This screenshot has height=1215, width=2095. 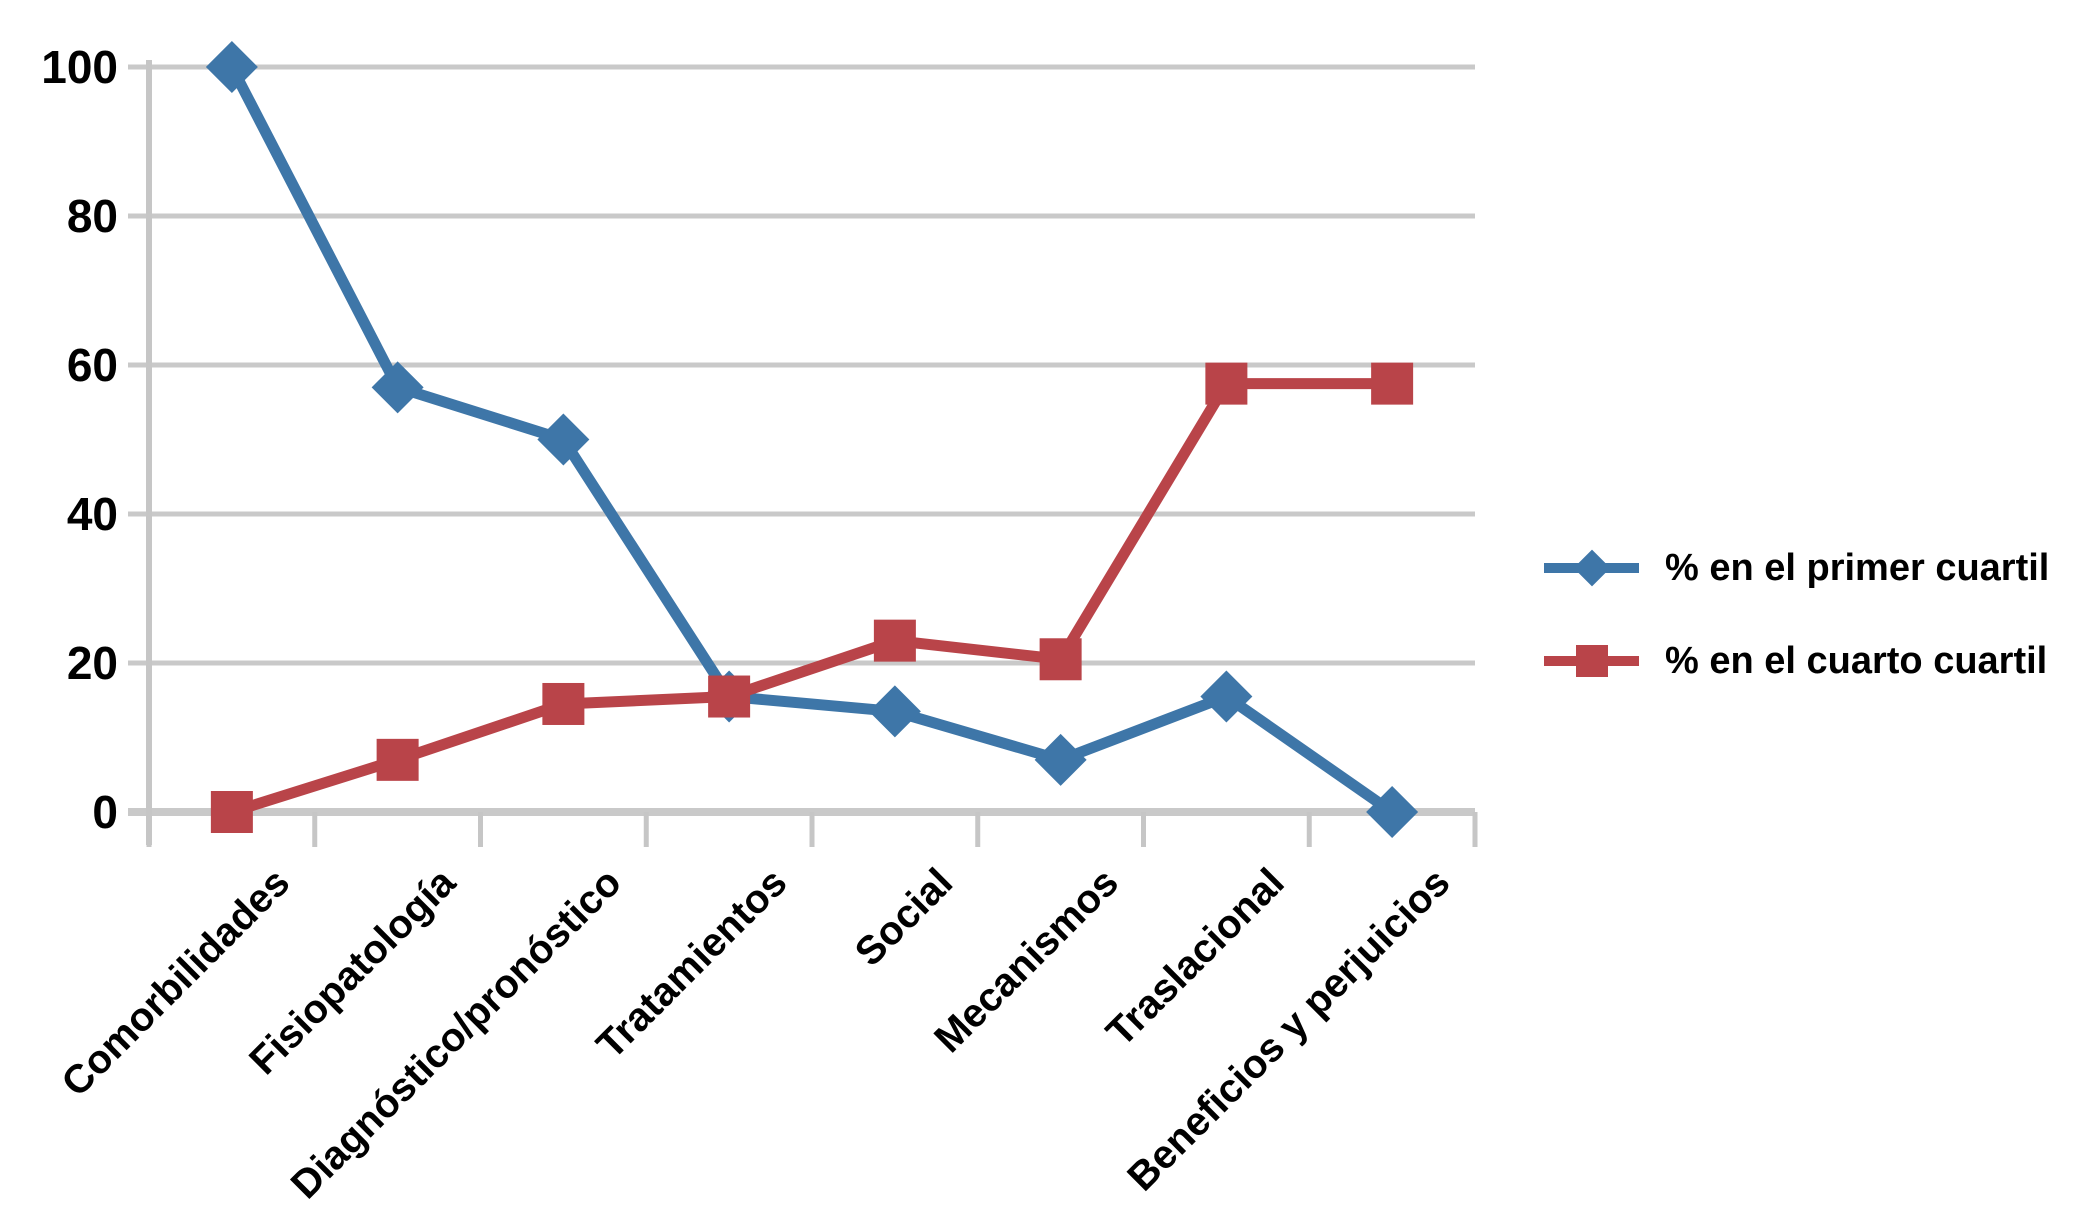 I want to click on legend-key-line-blue, so click(x=1591, y=568).